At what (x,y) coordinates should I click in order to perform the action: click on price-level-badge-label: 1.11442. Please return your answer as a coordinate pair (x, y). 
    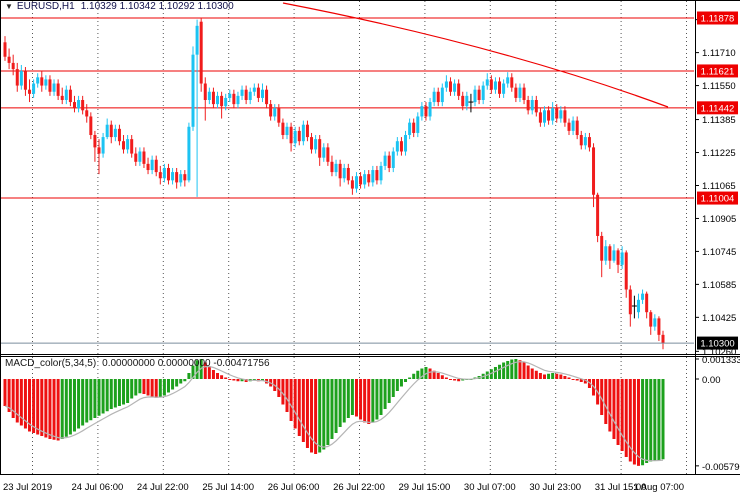
    Looking at the image, I should click on (718, 108).